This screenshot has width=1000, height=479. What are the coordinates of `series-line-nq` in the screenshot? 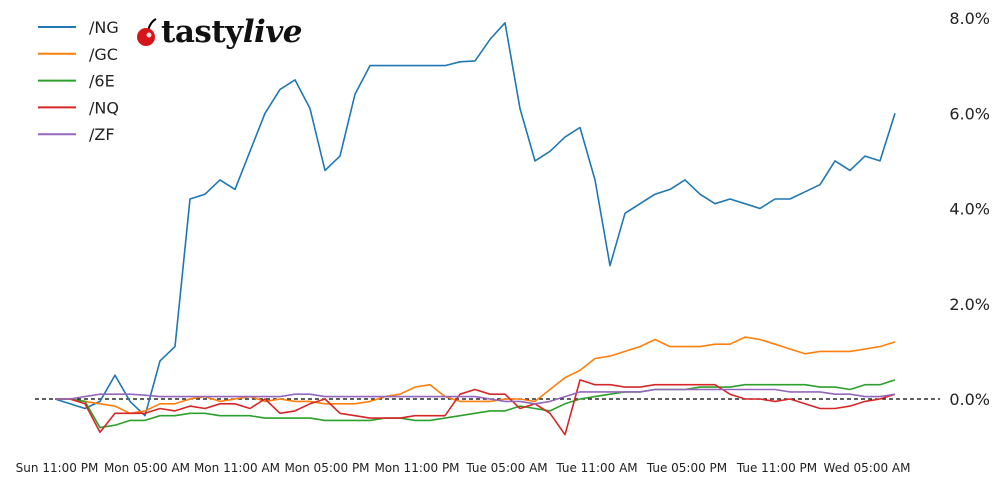 It's located at (475, 407).